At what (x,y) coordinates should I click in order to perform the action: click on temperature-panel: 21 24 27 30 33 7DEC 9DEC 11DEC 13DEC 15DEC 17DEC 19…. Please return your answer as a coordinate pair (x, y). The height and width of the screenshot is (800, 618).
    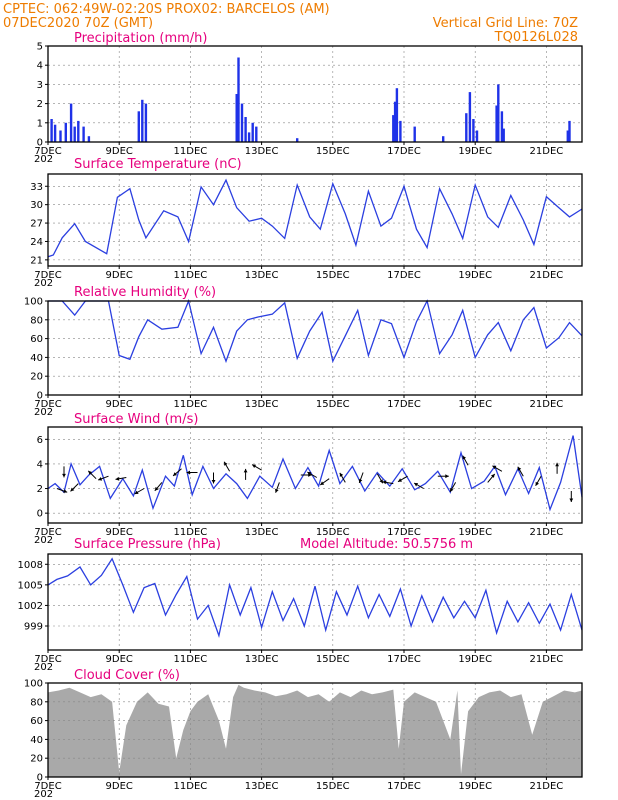
    Looking at the image, I should click on (306, 223).